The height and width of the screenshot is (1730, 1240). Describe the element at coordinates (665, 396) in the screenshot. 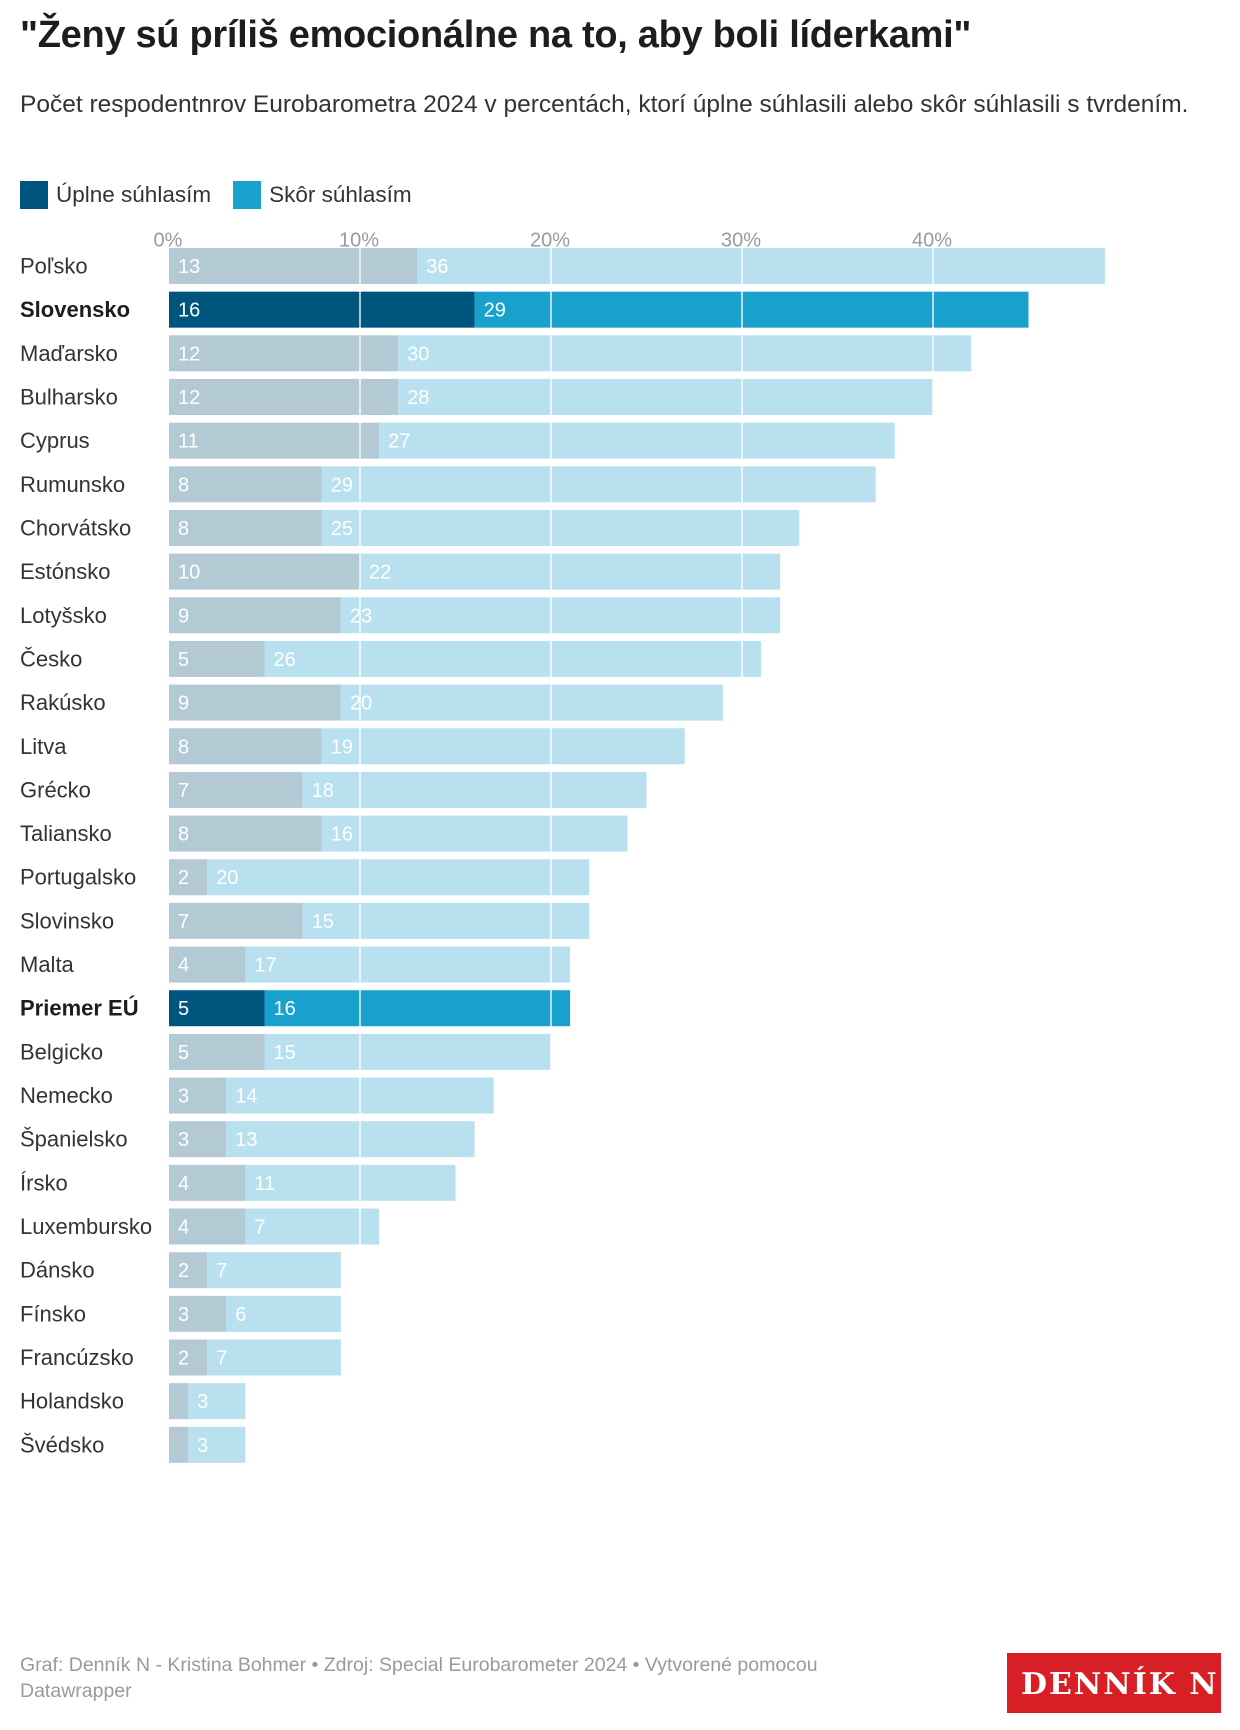

I see `bar-rather-agree-bulharsko` at that location.